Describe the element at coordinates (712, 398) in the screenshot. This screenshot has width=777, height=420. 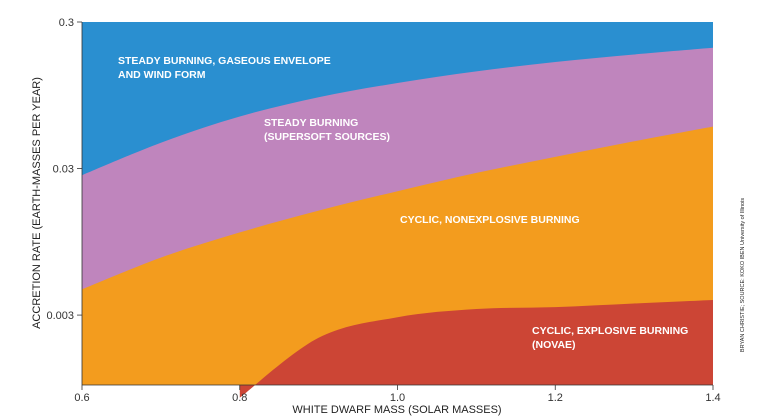
I see `x-tick-label: 1.4` at that location.